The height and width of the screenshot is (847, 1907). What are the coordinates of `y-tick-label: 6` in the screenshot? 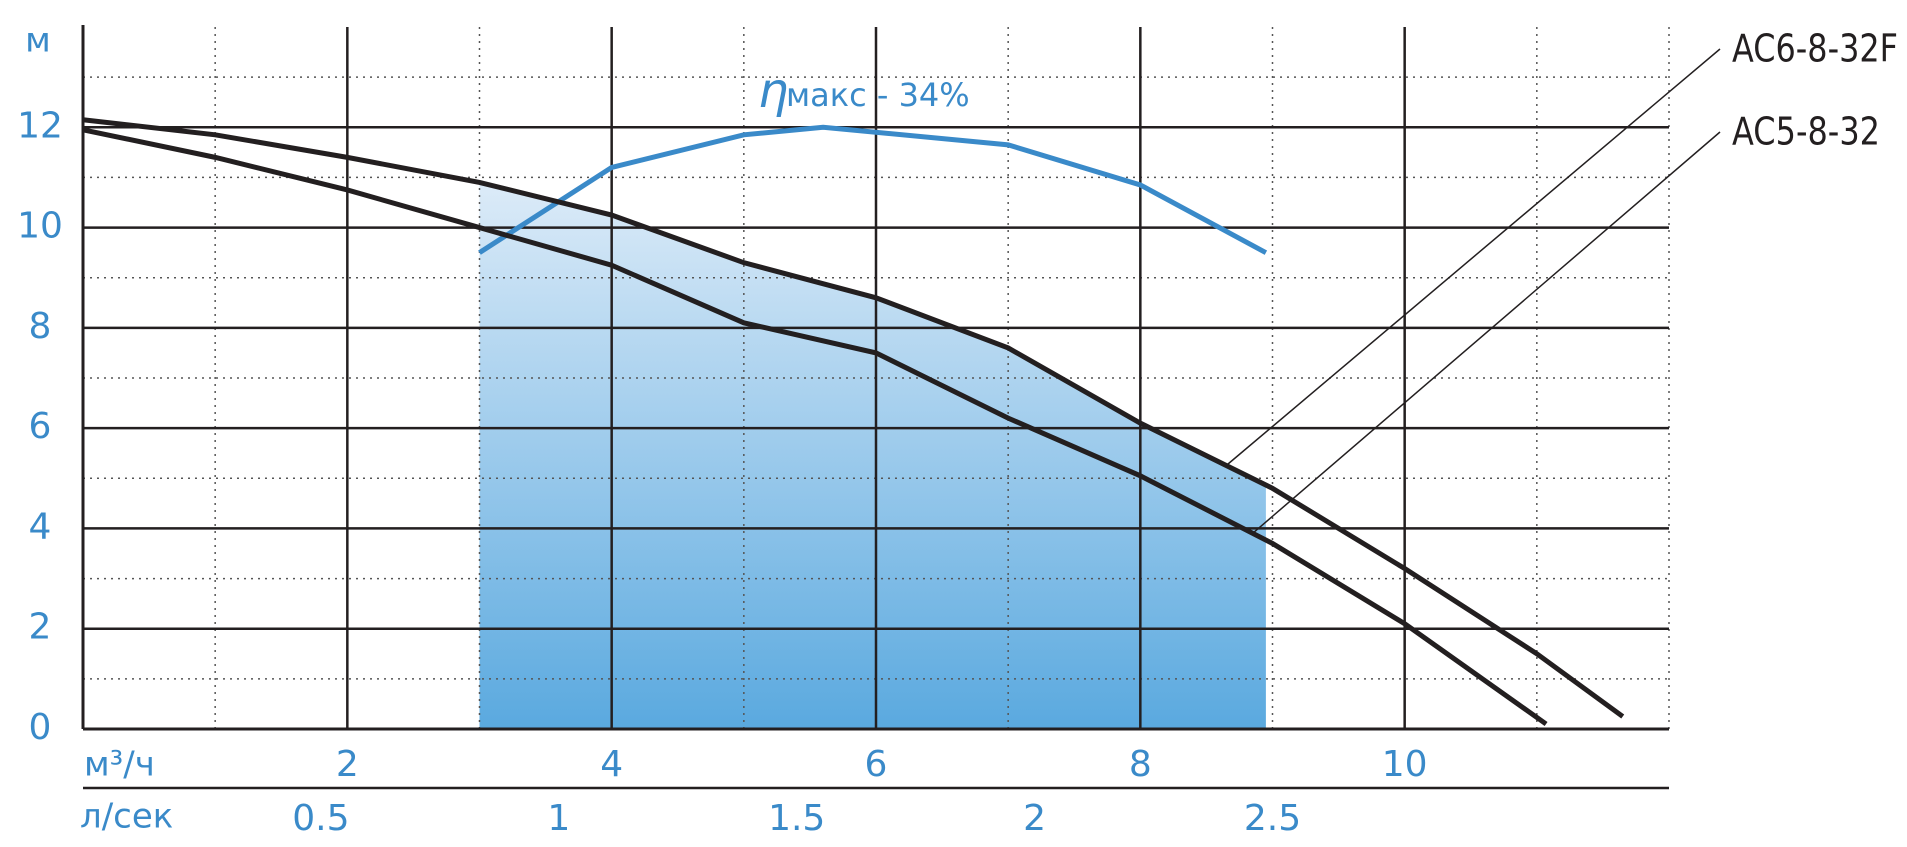 It's located at (40, 426).